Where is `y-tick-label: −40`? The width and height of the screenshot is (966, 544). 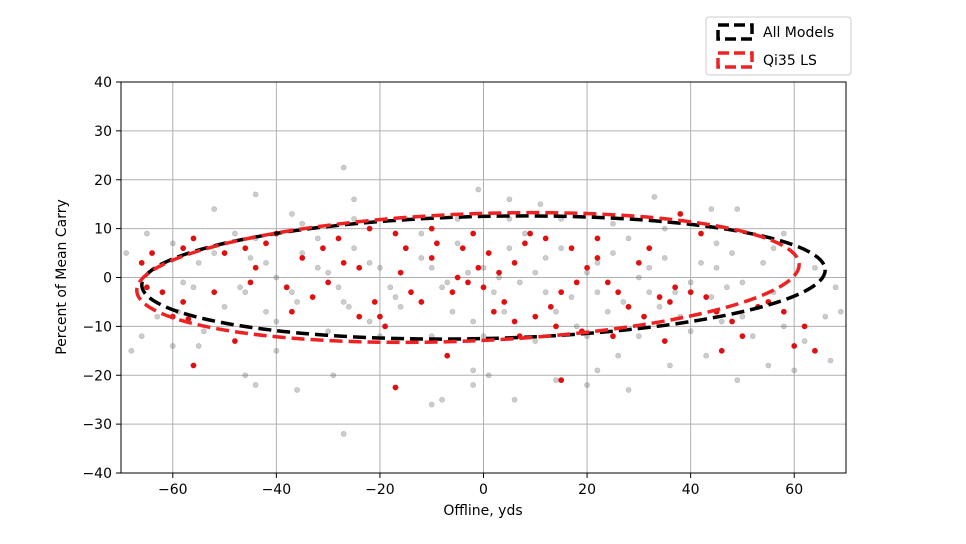 y-tick-label: −40 is located at coordinates (97, 474).